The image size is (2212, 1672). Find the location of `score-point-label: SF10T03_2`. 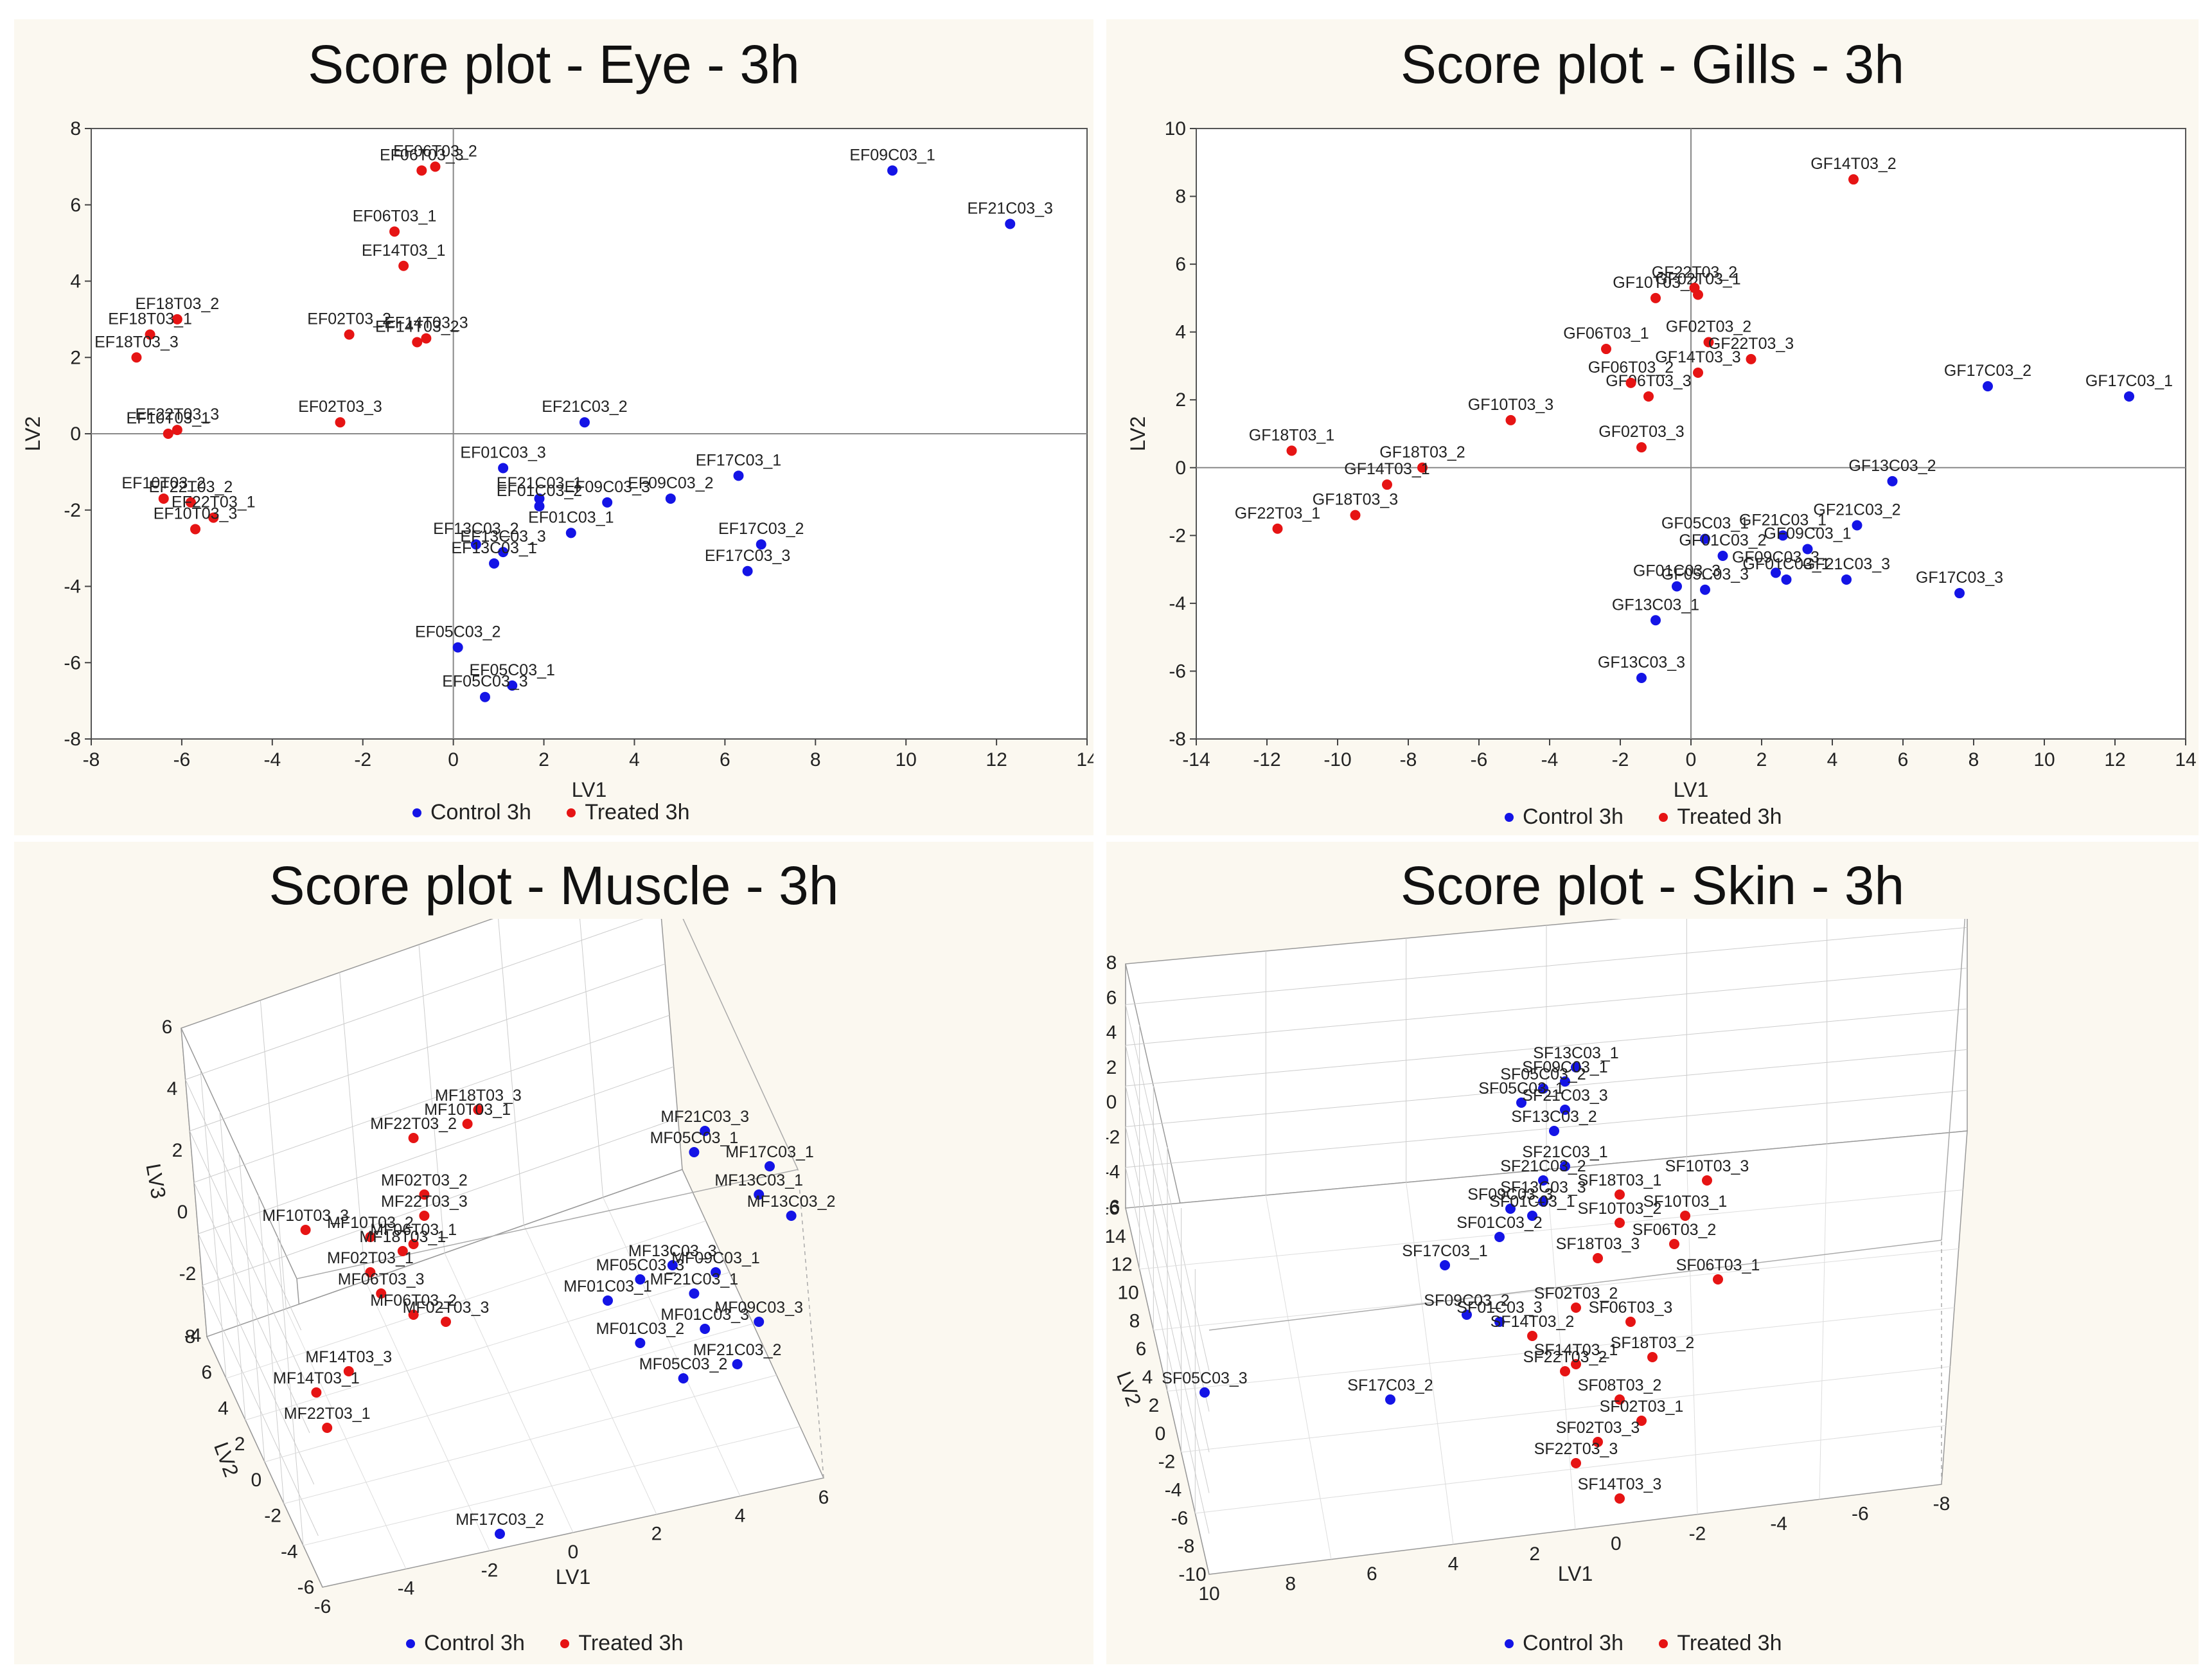

score-point-label: SF10T03_2 is located at coordinates (1620, 1209).